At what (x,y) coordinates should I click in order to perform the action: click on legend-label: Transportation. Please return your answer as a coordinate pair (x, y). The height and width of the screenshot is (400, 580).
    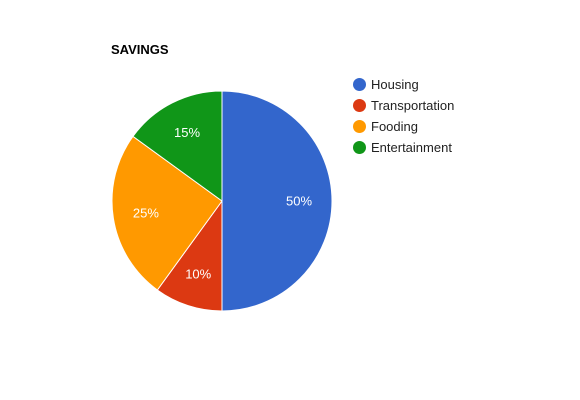
    Looking at the image, I should click on (413, 105).